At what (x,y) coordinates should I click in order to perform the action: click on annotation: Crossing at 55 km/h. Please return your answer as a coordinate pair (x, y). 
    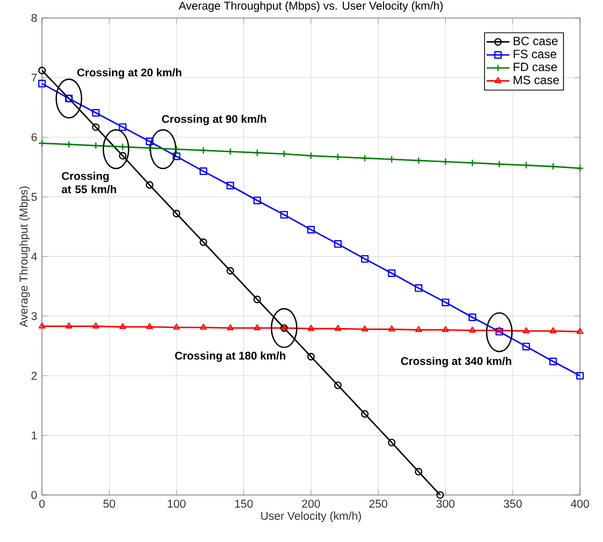
    Looking at the image, I should click on (89, 183).